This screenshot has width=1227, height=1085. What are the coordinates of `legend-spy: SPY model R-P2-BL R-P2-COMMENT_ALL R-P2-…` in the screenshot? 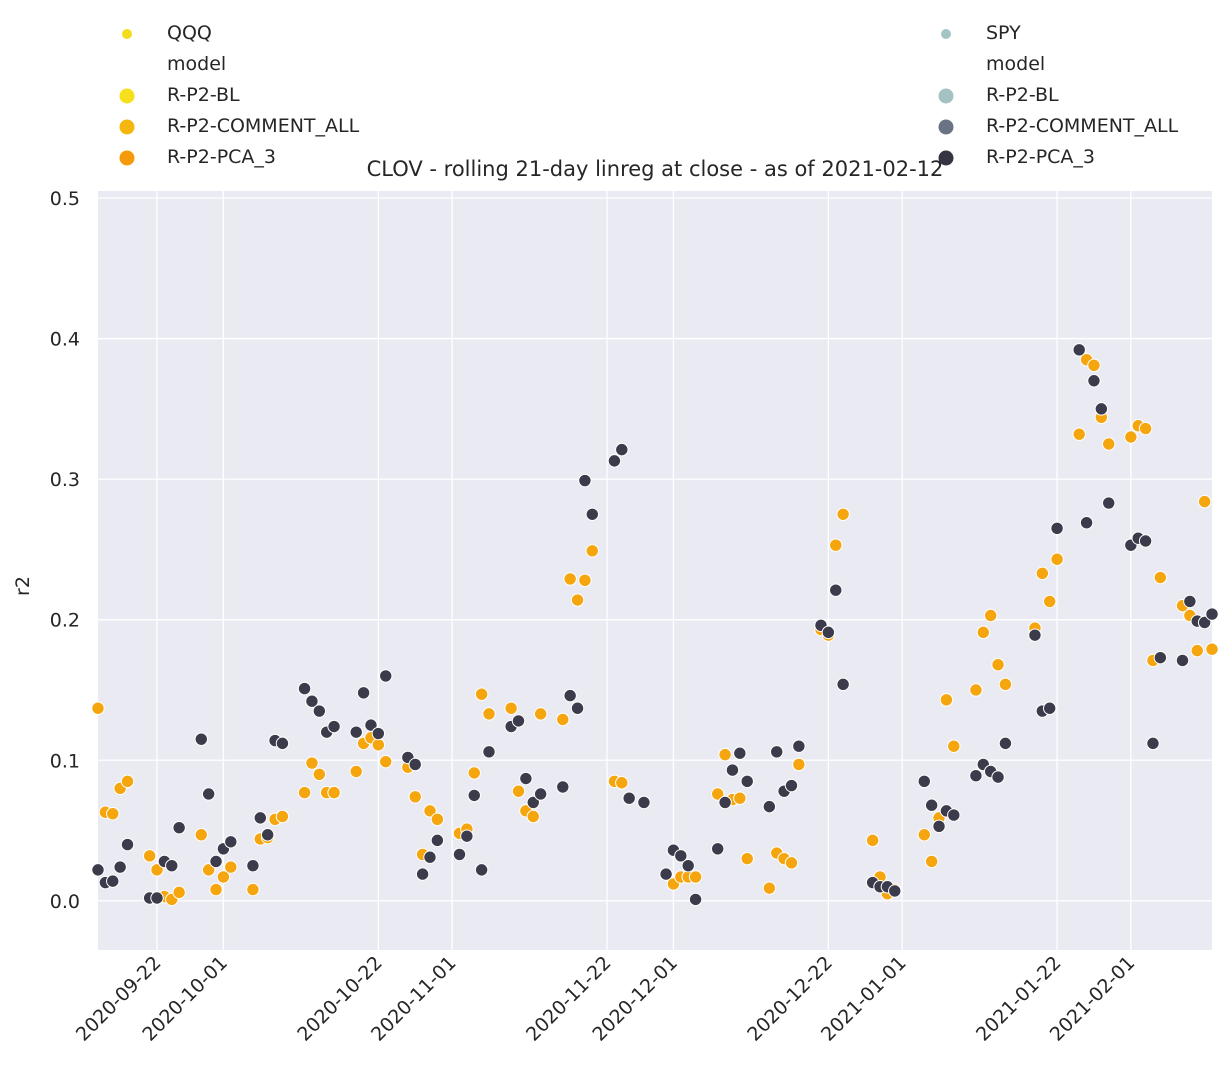 It's located at (998, 95).